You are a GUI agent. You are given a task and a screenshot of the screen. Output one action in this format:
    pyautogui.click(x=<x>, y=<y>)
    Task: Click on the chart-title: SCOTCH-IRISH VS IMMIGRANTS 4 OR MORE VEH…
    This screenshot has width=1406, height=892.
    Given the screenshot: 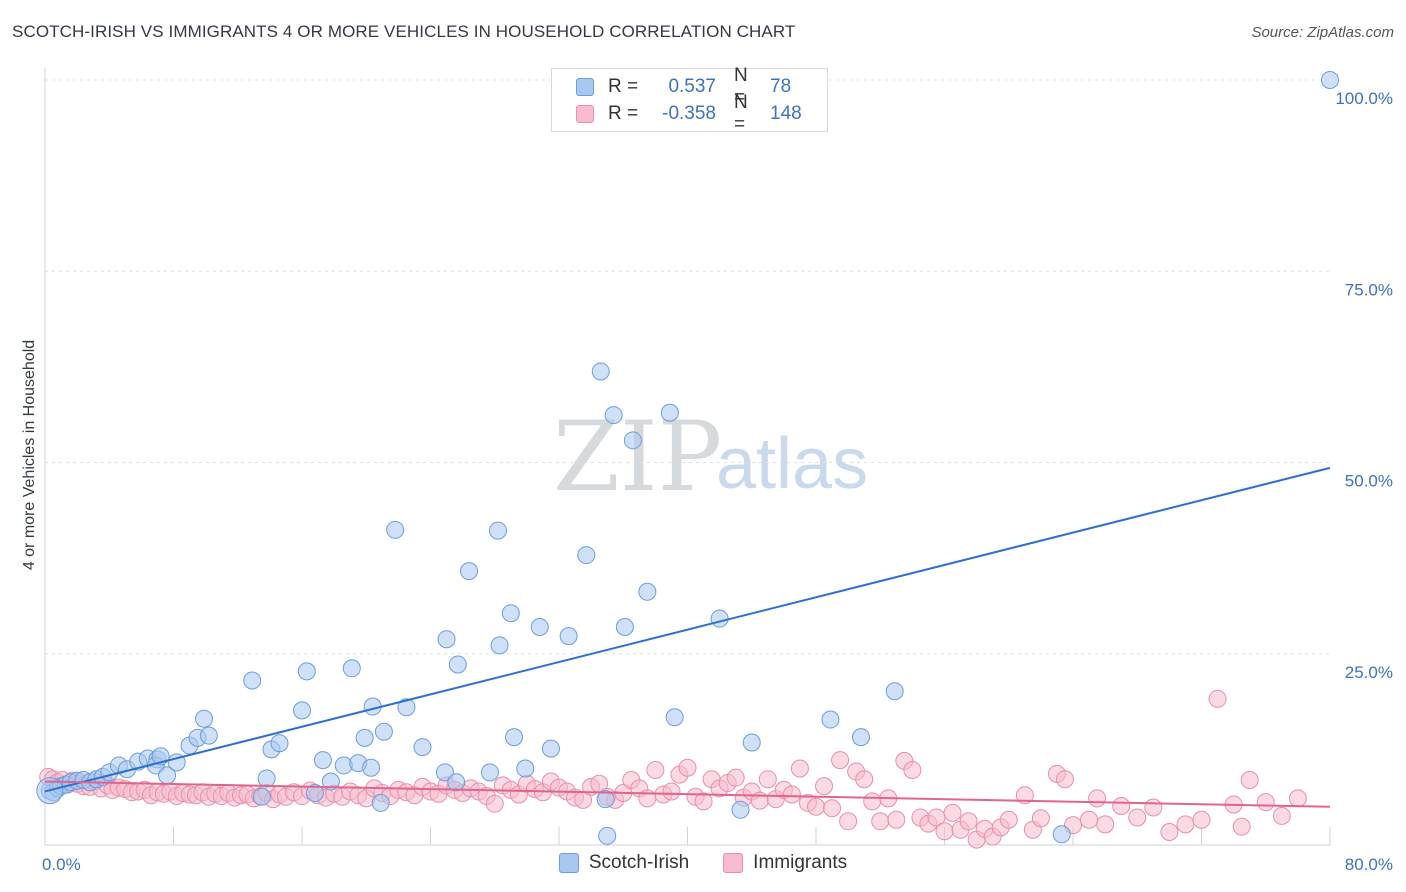 What is the action you would take?
    pyautogui.click(x=404, y=31)
    